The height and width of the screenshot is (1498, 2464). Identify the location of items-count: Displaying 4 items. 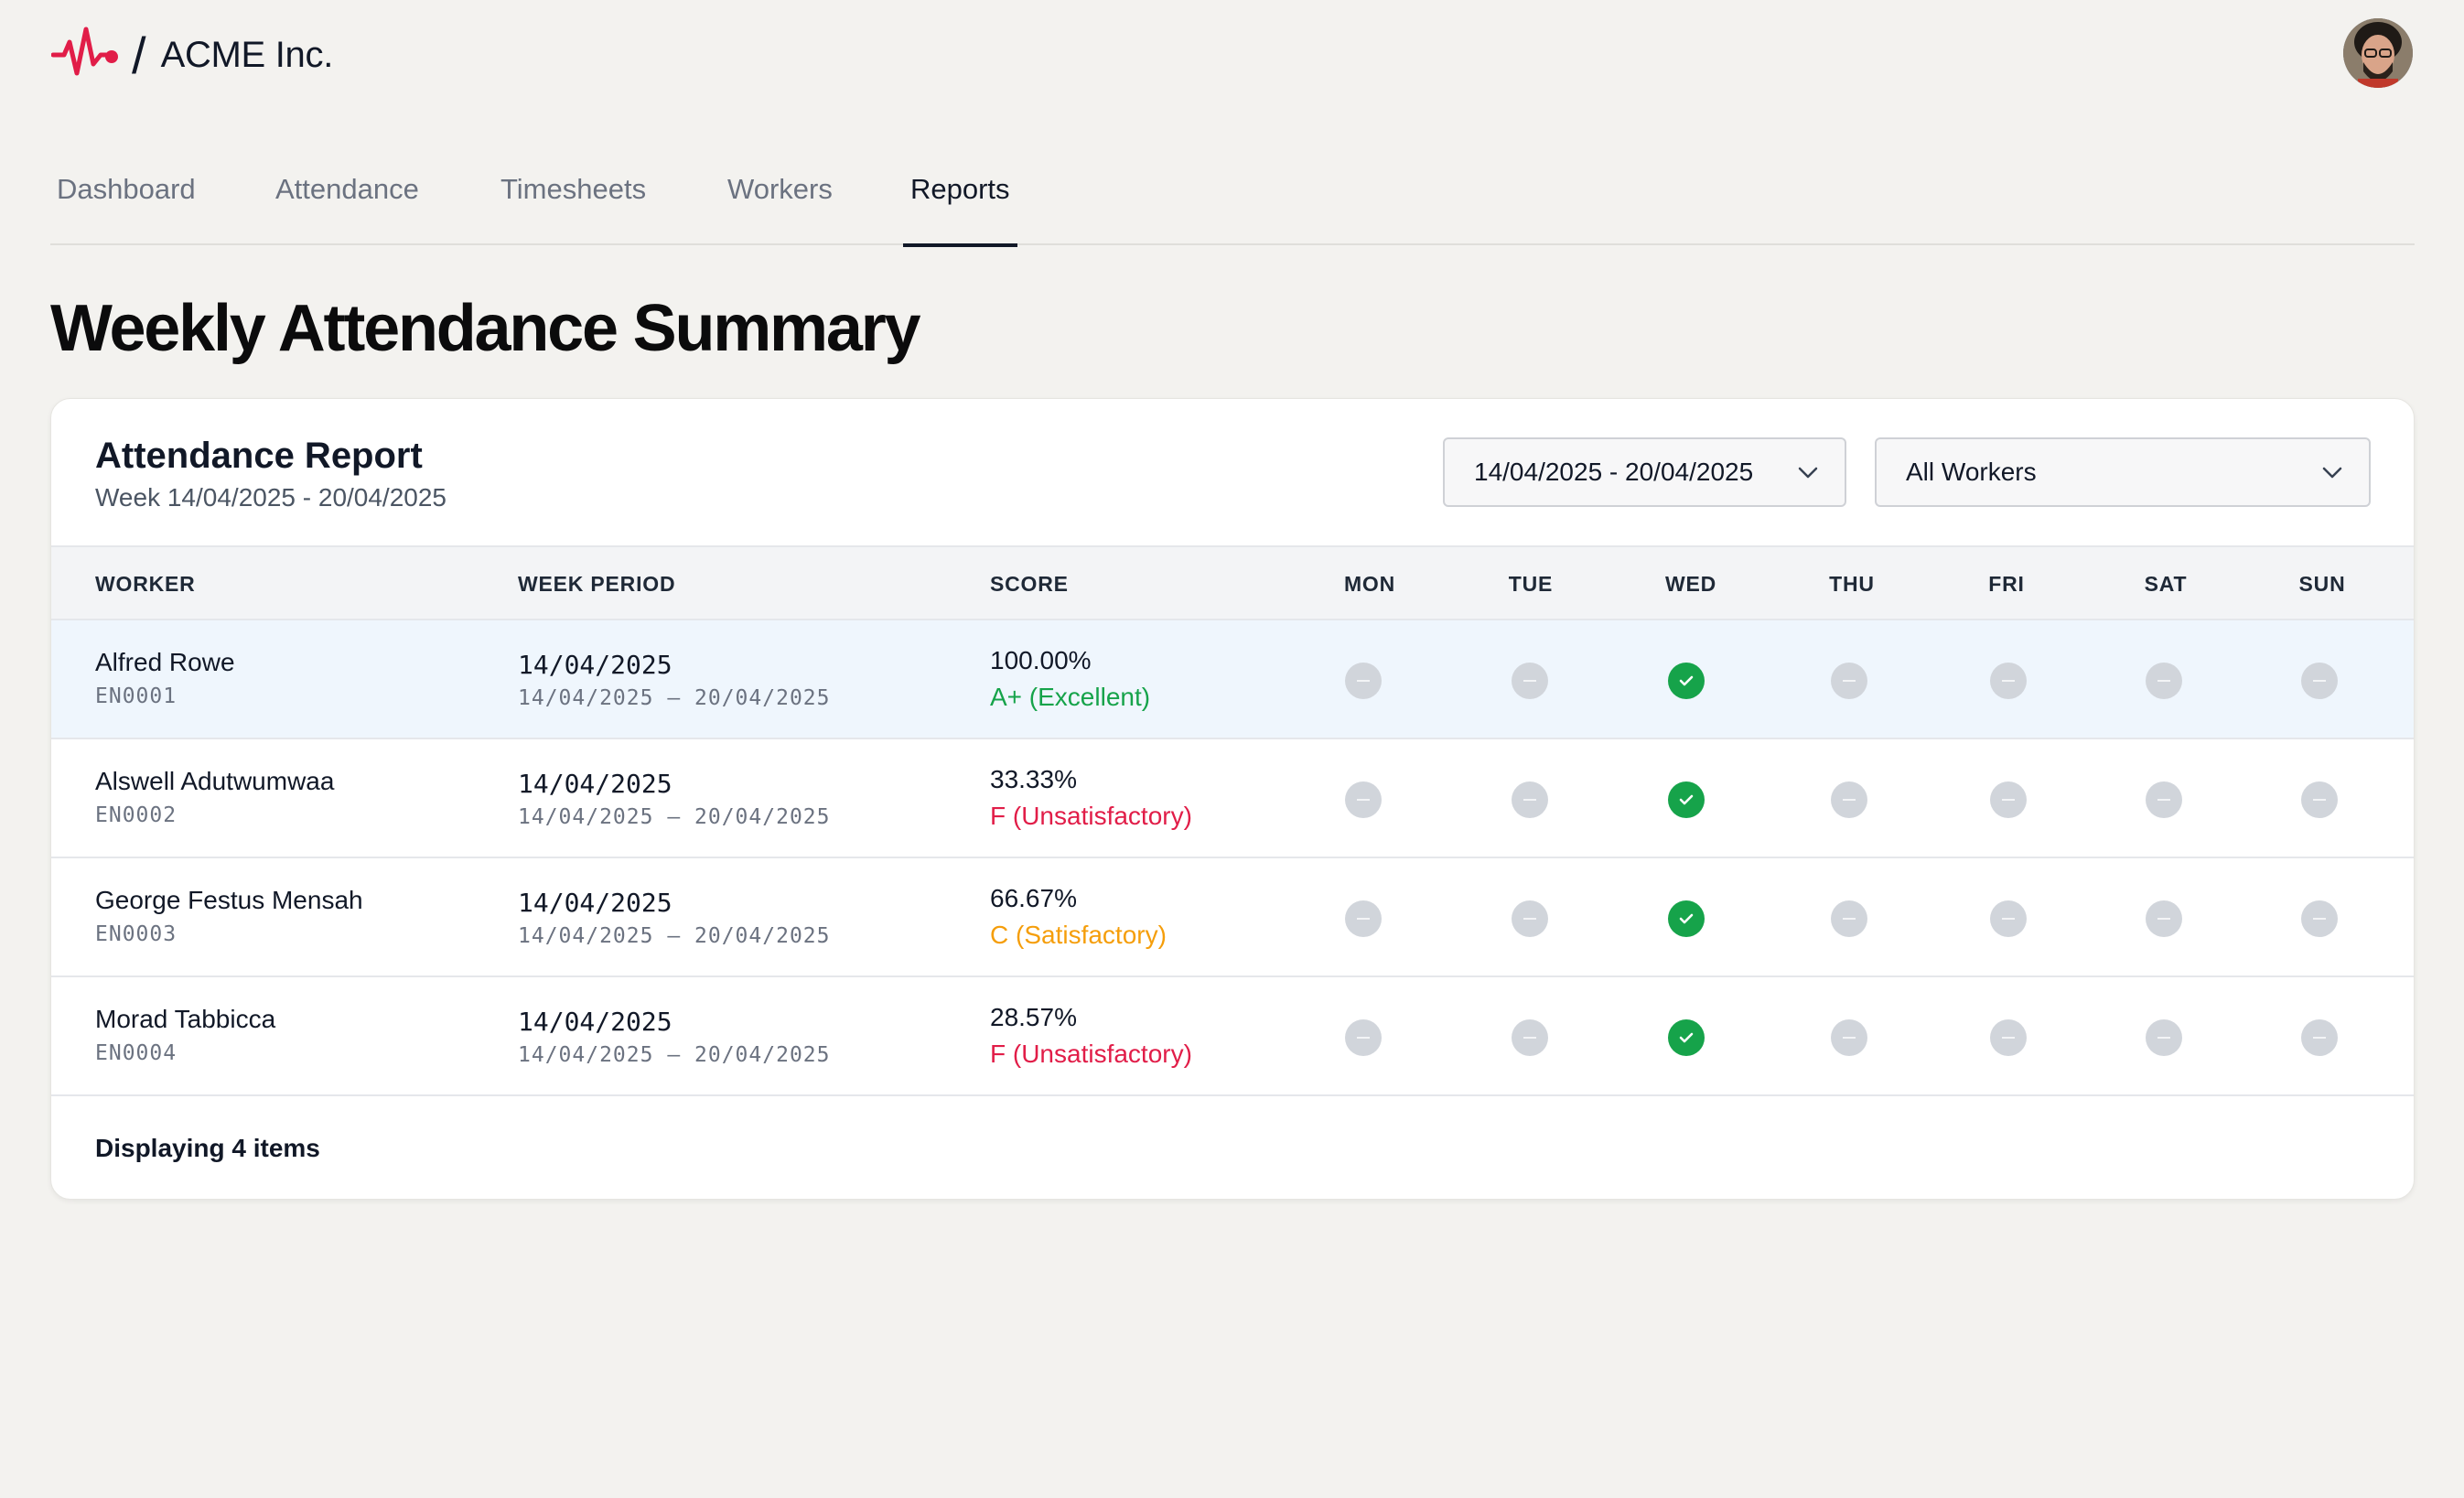
(208, 1148).